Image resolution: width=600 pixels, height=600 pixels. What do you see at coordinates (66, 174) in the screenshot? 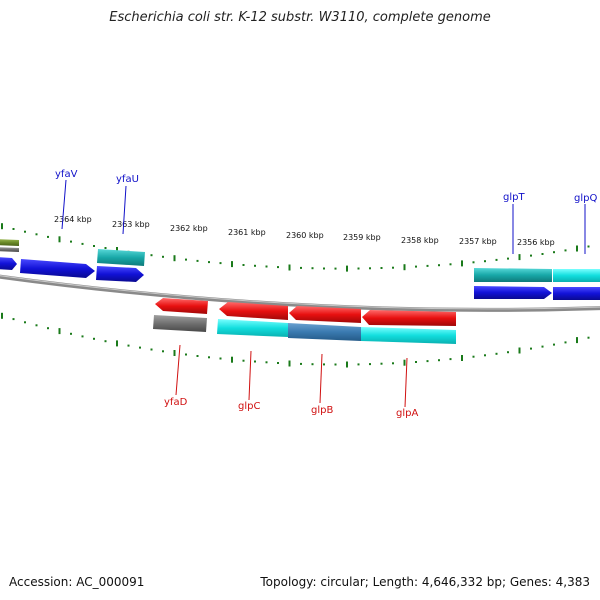
I see `gene-label-yfaV: yfaV` at bounding box center [66, 174].